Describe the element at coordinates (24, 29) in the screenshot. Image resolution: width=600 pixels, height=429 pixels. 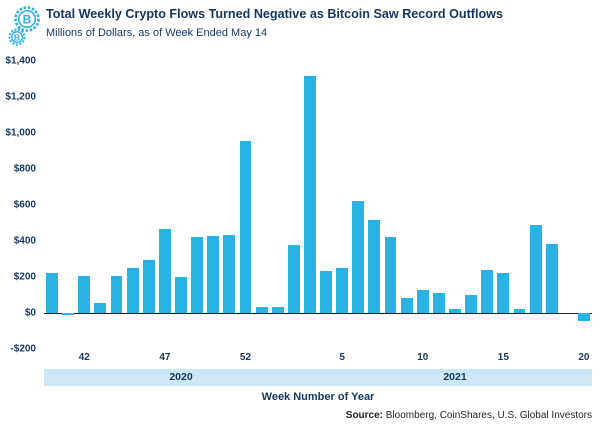
I see `bitcoin-coins-icon: B B` at that location.